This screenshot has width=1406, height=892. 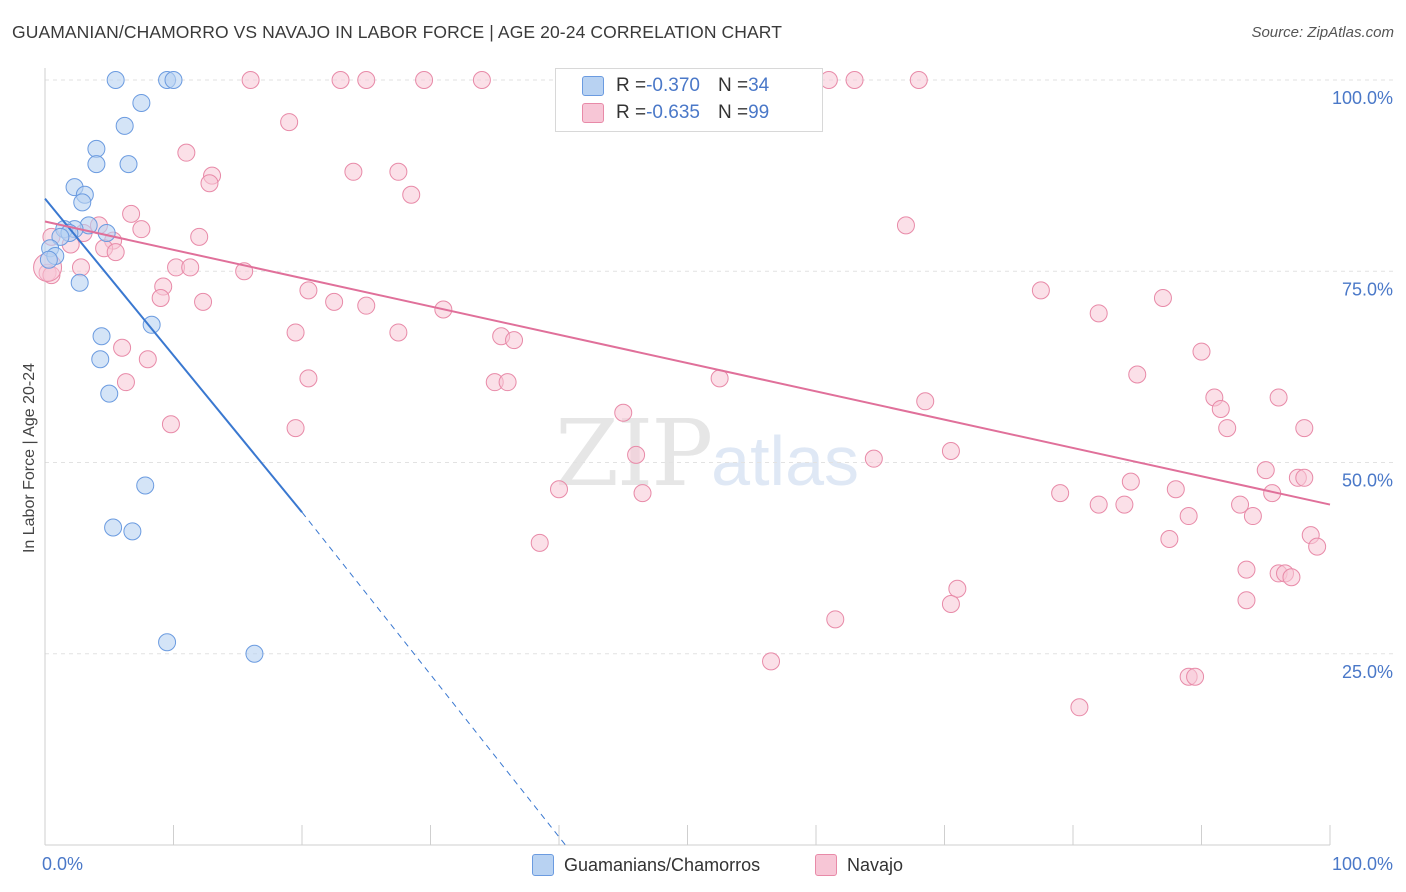 What do you see at coordinates (759, 112) in the screenshot?
I see `legend-n-value-2: 99` at bounding box center [759, 112].